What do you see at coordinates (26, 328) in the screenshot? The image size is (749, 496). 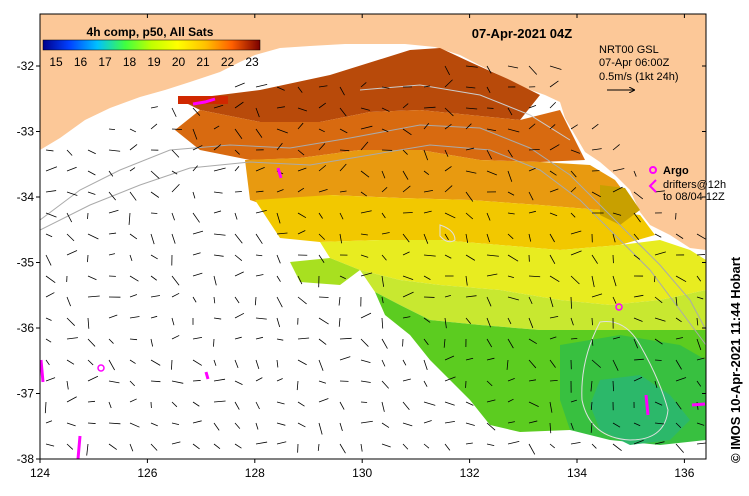 I see `y-tick-label: -36` at bounding box center [26, 328].